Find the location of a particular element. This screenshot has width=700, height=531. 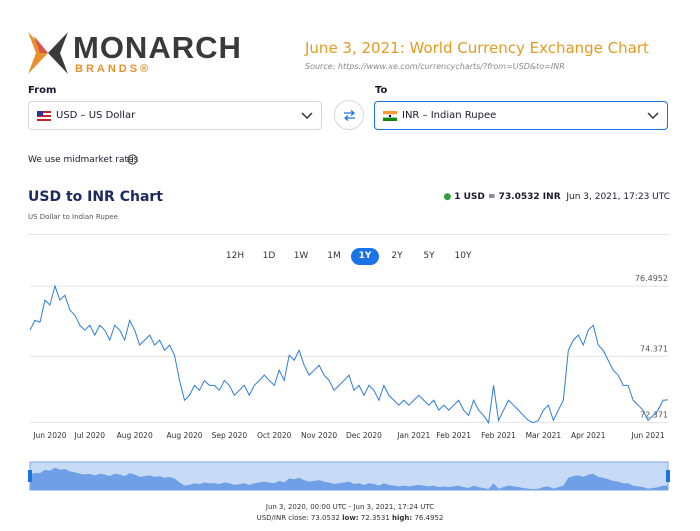

x-tick-label: Sep 2020 is located at coordinates (230, 435).